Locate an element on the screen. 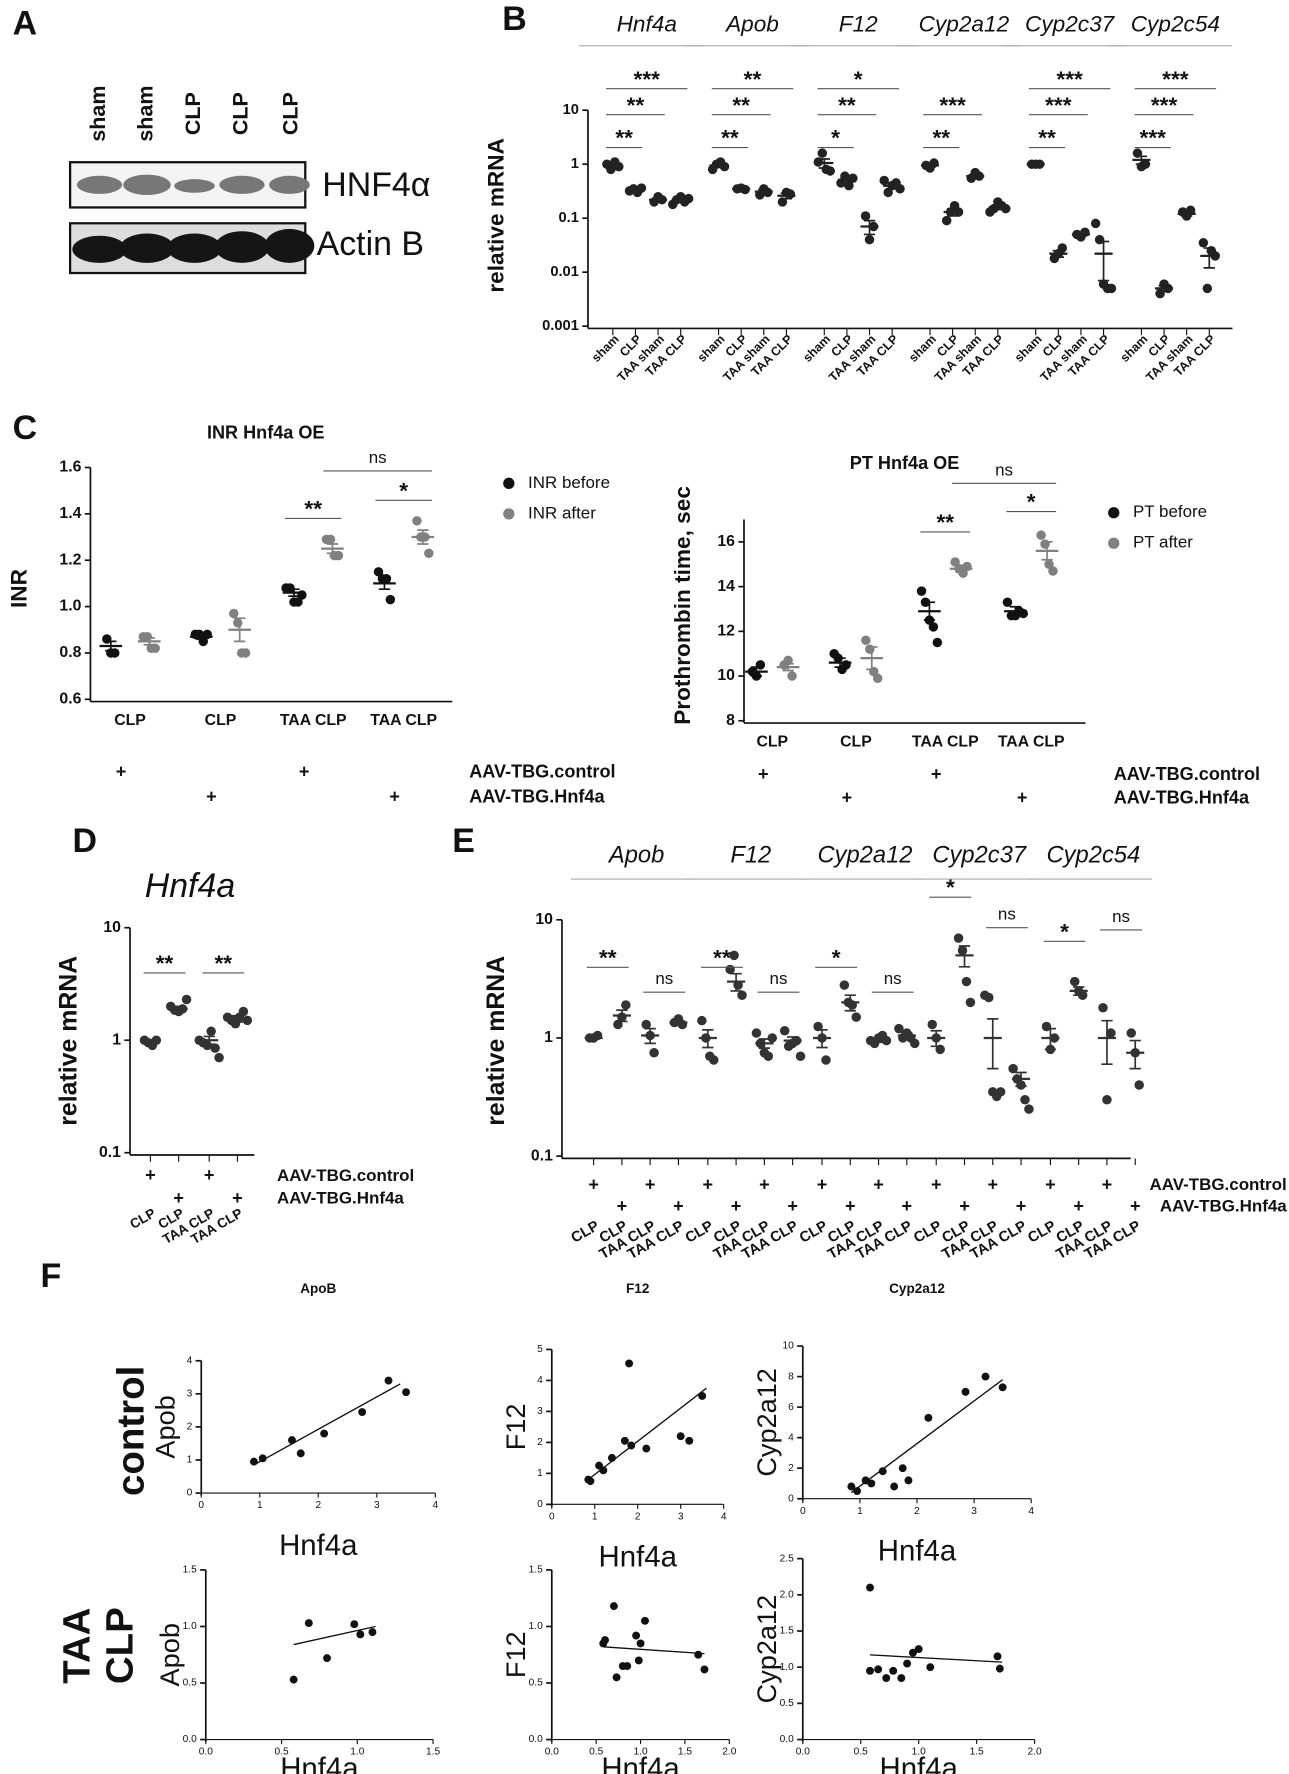  treatment-name: AAV-TBG.control is located at coordinates (542, 772).